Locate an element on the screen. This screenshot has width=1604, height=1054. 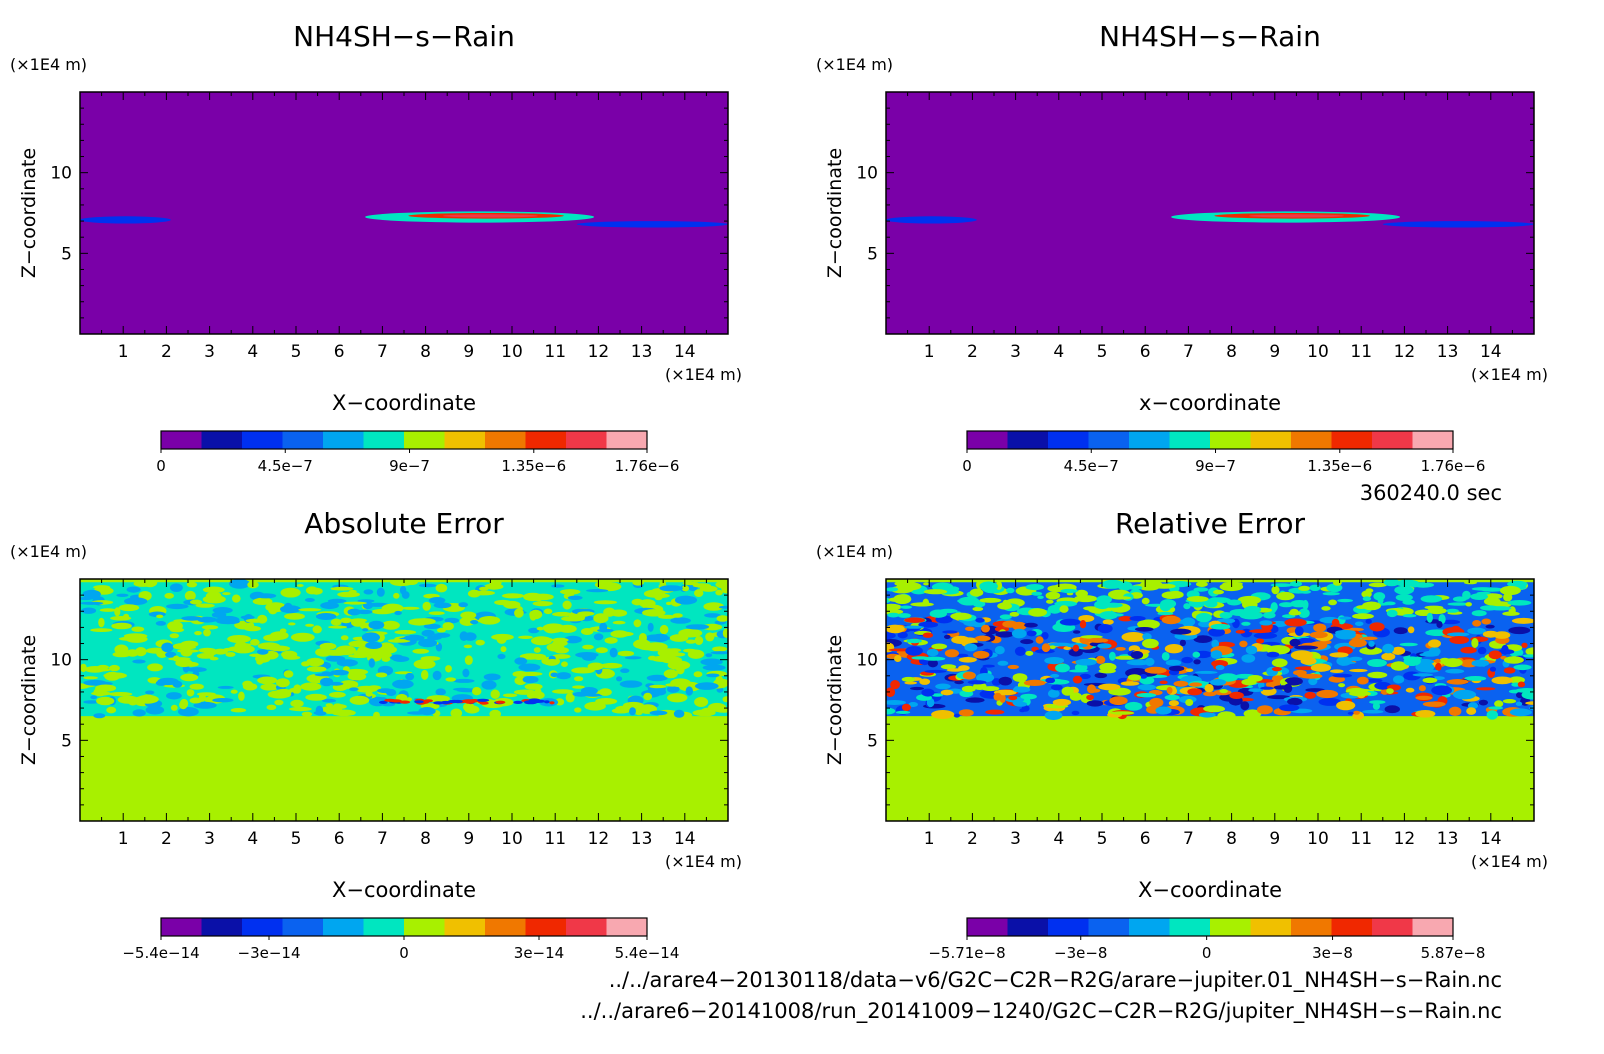
colorbar-tick-label: −5.71e−8 is located at coordinates (966, 953).